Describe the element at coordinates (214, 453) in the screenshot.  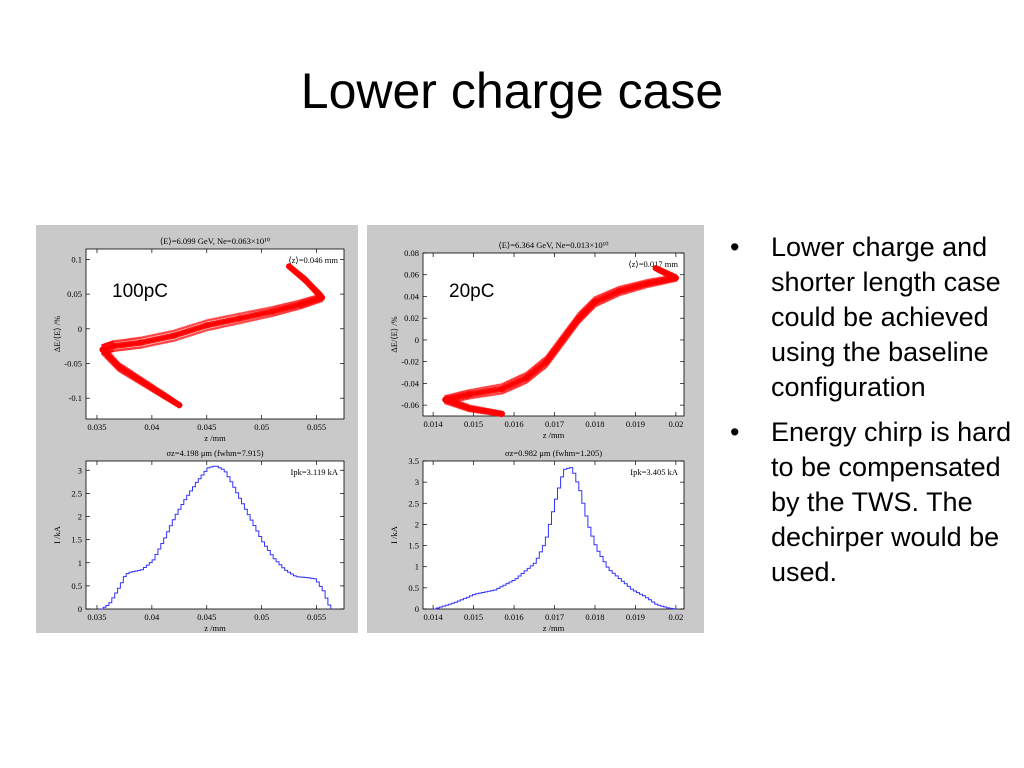
I see `plot-header: σz=4.198 μm (fwhm=7.915)` at that location.